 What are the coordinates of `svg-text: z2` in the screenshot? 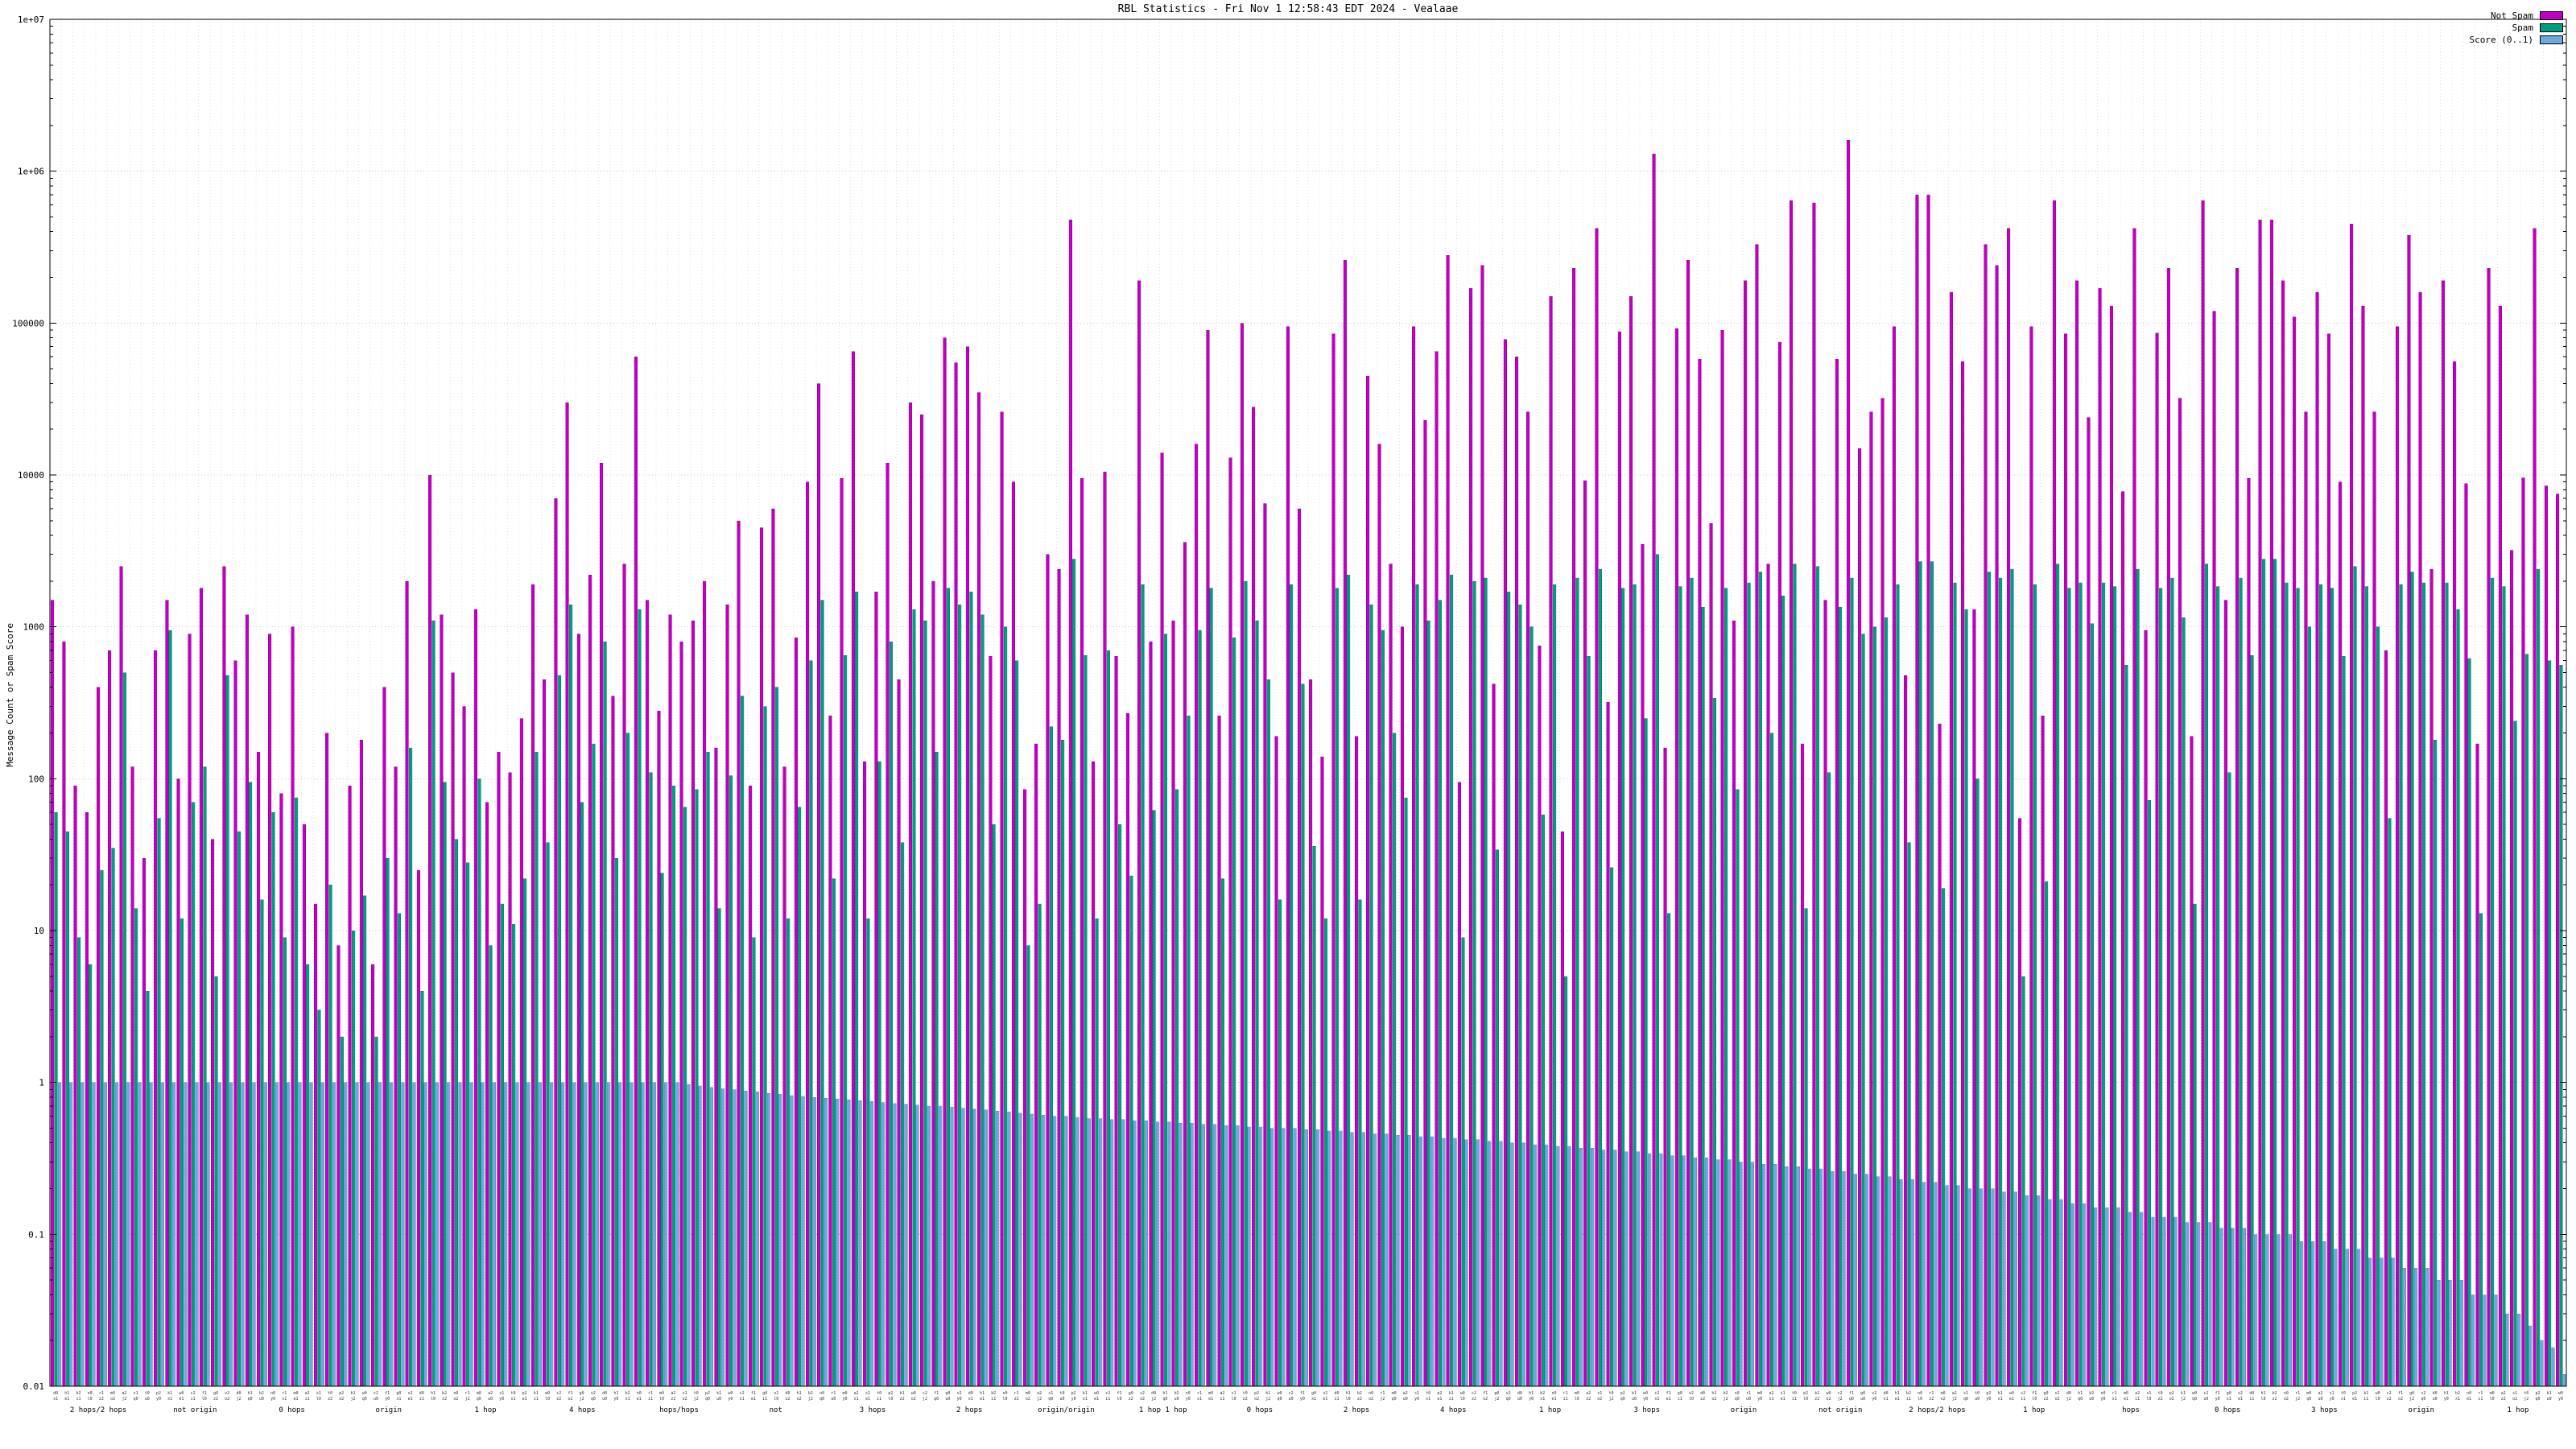 It's located at (2503, 1399).